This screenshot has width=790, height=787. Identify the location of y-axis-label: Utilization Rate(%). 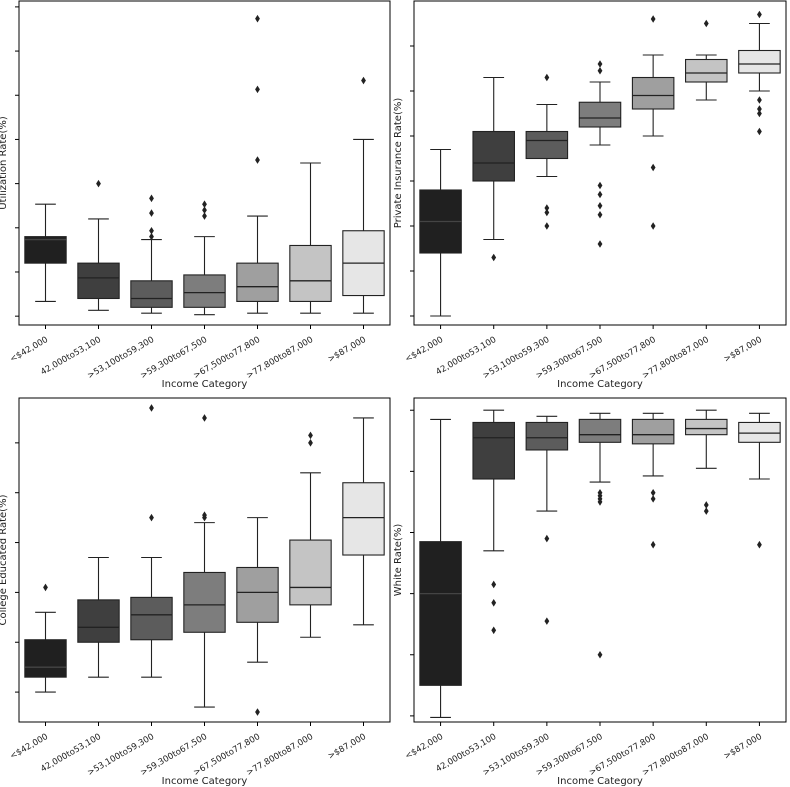
(4, 163).